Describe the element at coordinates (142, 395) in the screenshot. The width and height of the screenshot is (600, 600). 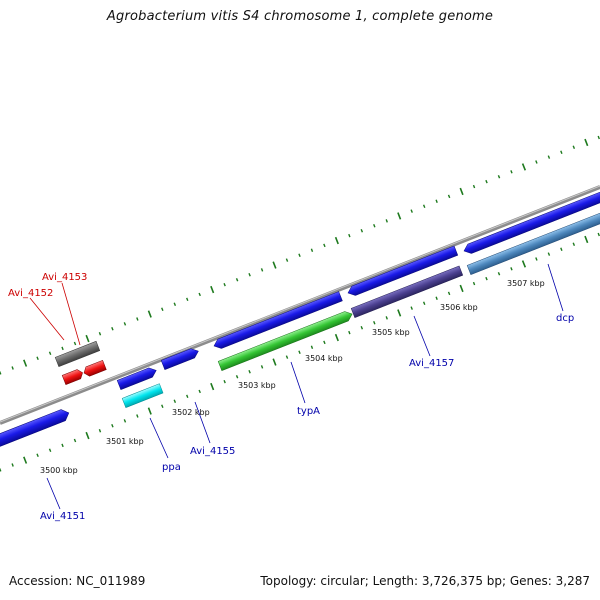
I see `gene-ppa` at that location.